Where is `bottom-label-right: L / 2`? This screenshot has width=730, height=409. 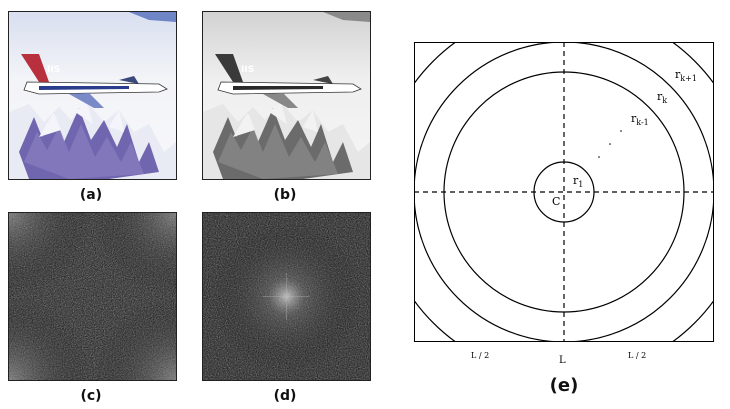 bottom-label-right: L / 2 is located at coordinates (637, 355).